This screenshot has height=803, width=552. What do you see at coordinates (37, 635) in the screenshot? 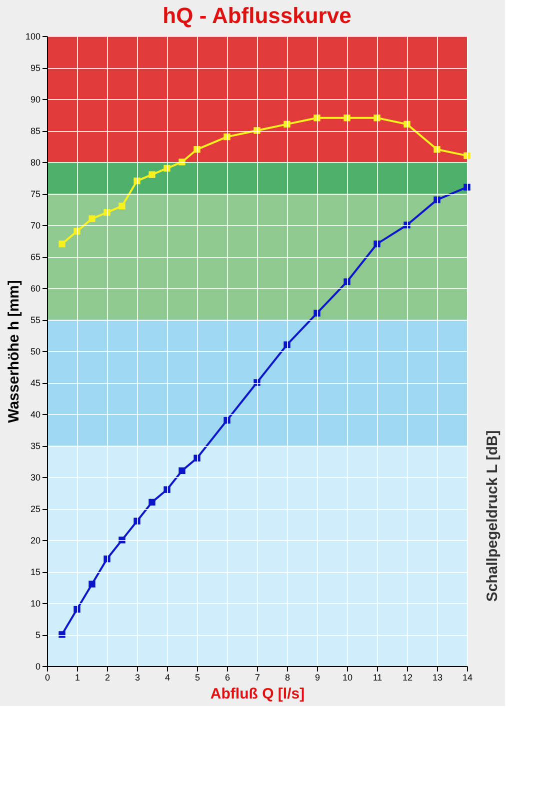
I see `y-tick-label: 5` at bounding box center [37, 635].